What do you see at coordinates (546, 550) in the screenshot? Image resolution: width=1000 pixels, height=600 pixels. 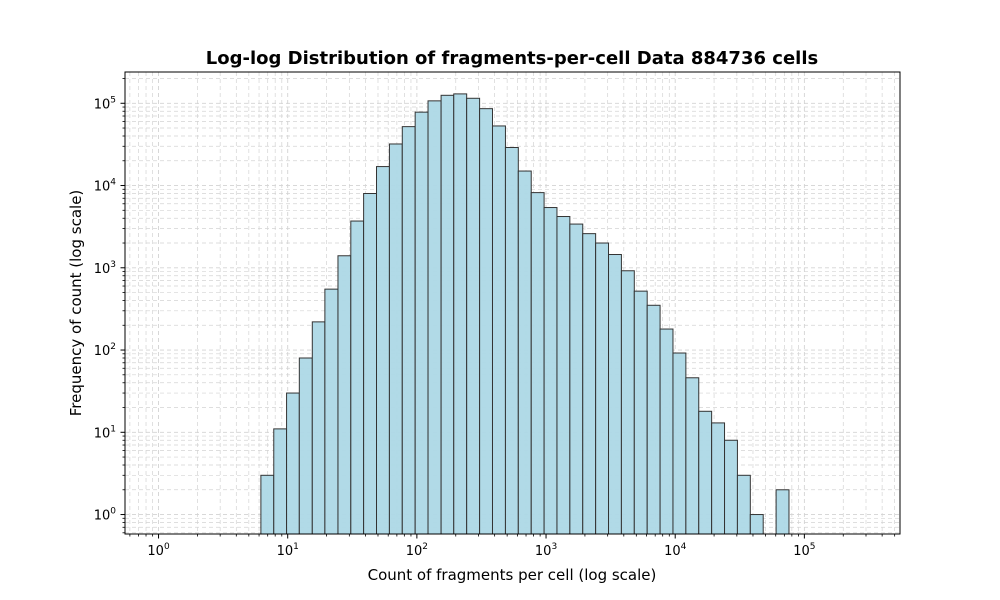 I see `x-tick-label: 10³` at bounding box center [546, 550].